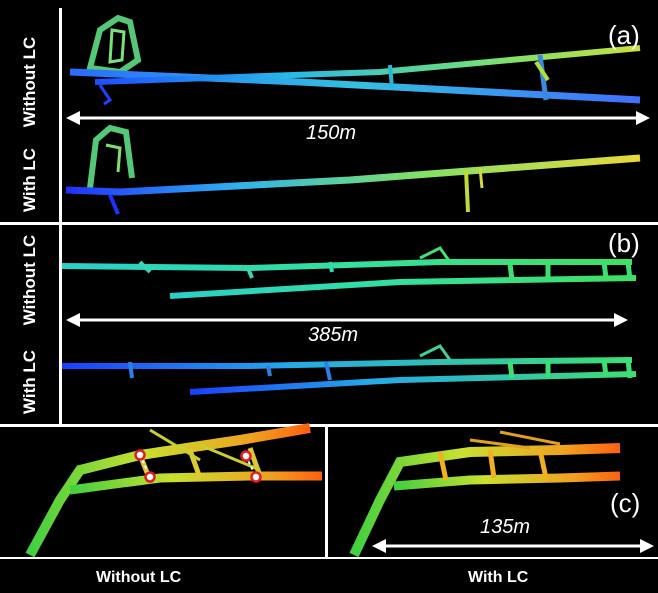  Describe the element at coordinates (353, 169) in the screenshot. I see `panel-a-with-lc-cloud` at that location.